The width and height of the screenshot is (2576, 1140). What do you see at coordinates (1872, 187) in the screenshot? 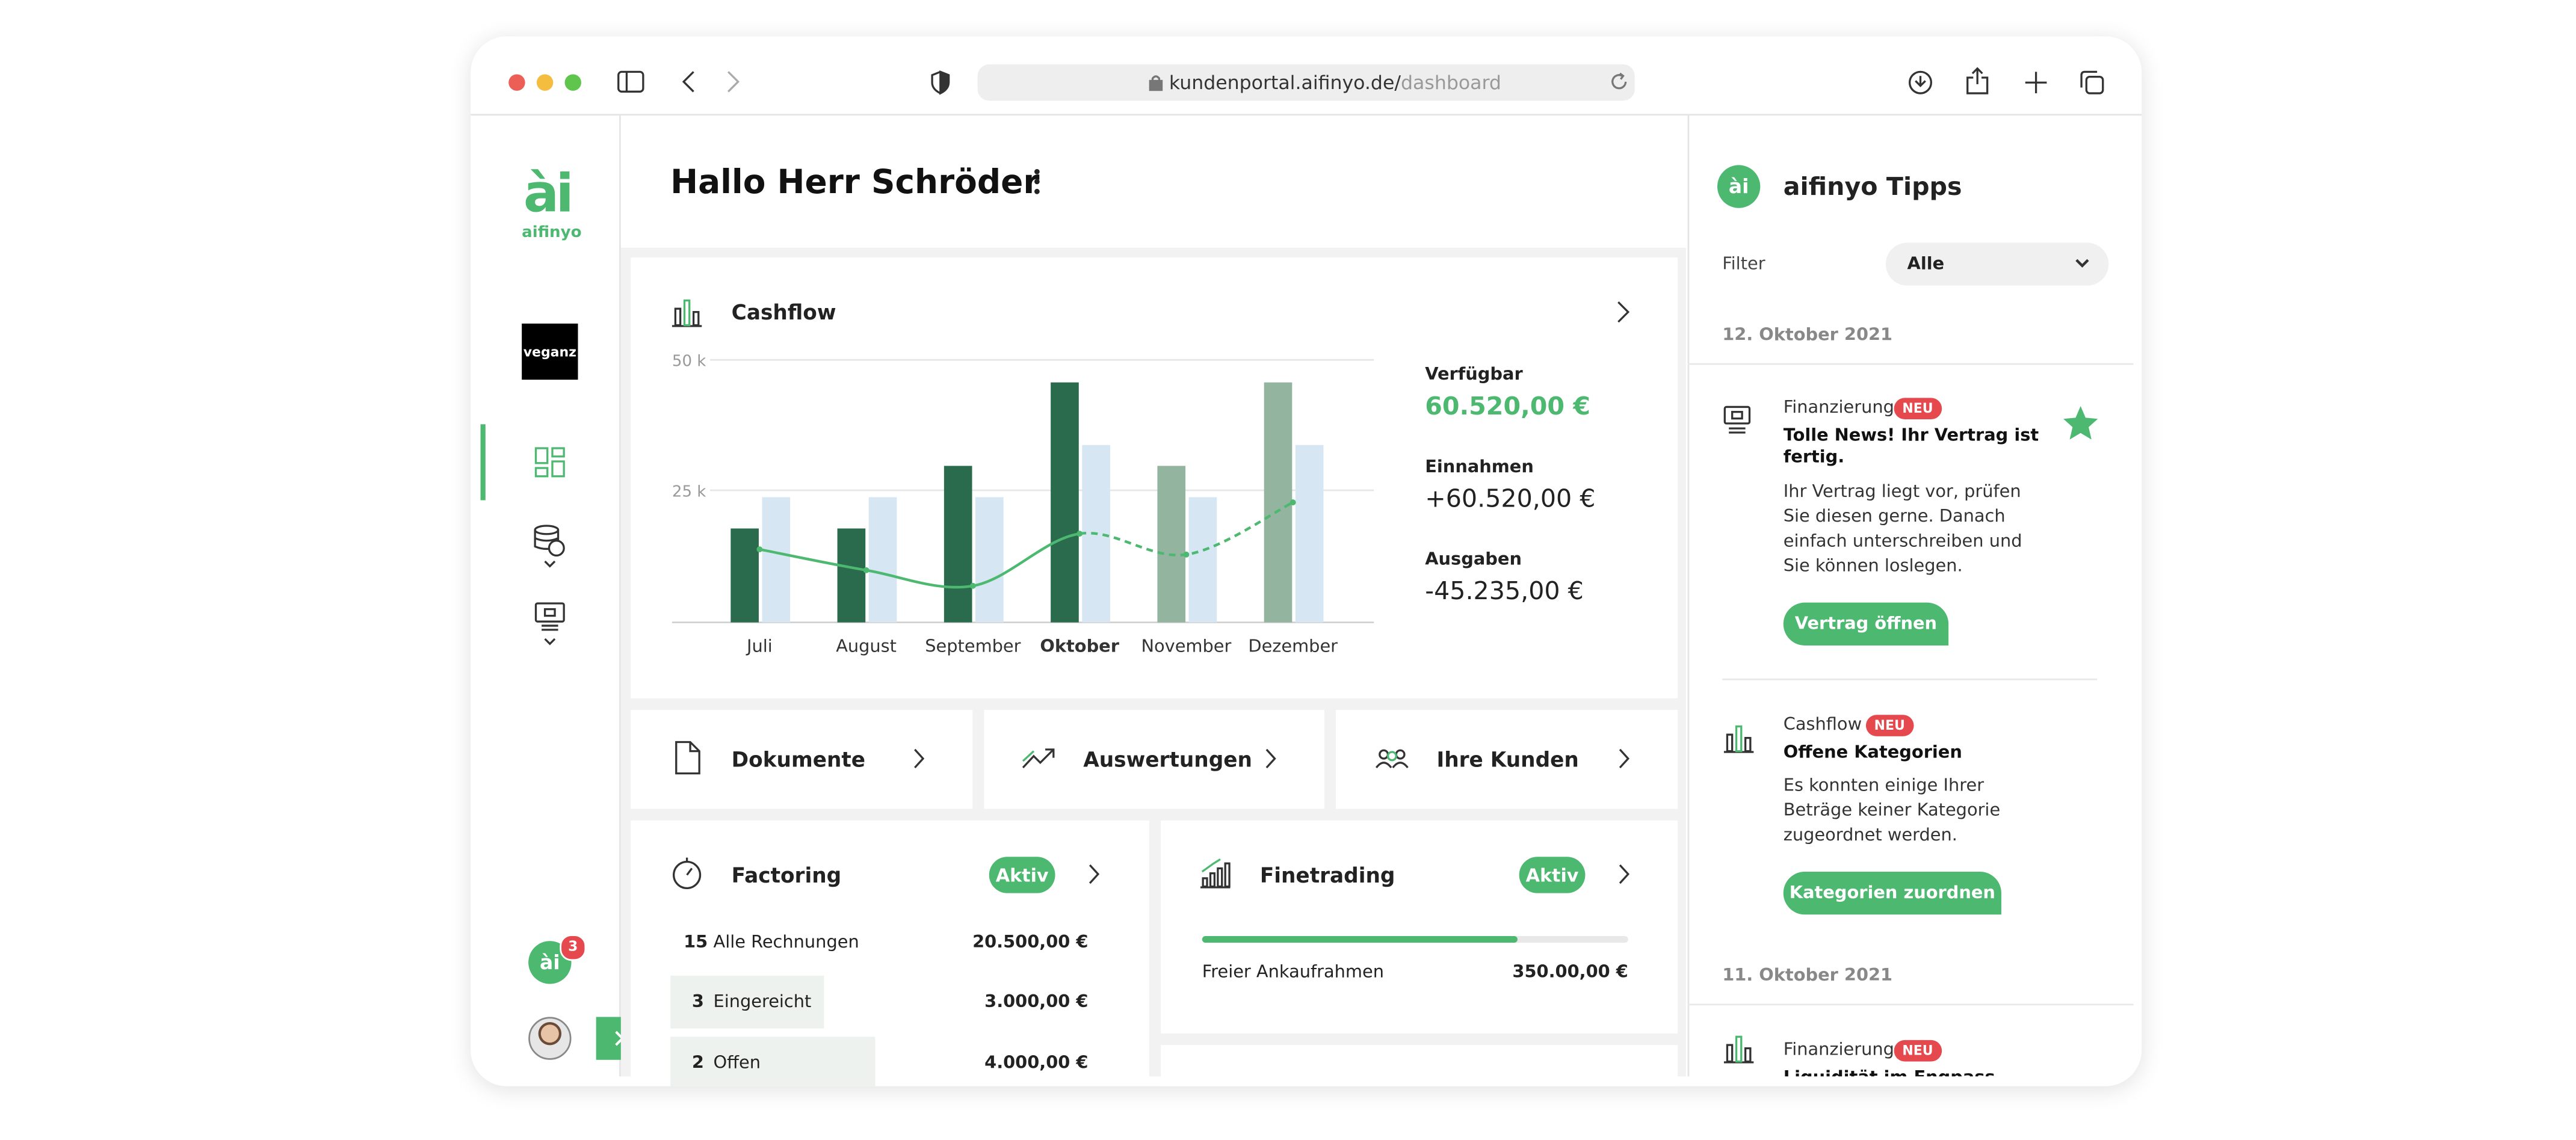
I see `panel-title: aifinyo Tipps` at bounding box center [1872, 187].